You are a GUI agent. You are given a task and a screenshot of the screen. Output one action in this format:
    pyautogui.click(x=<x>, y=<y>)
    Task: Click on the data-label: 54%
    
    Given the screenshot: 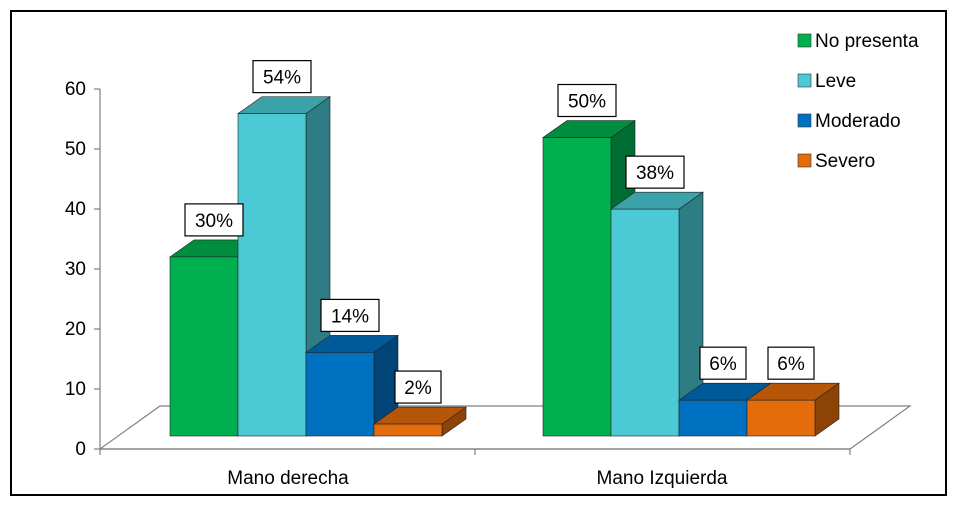 What is the action you would take?
    pyautogui.click(x=282, y=77)
    